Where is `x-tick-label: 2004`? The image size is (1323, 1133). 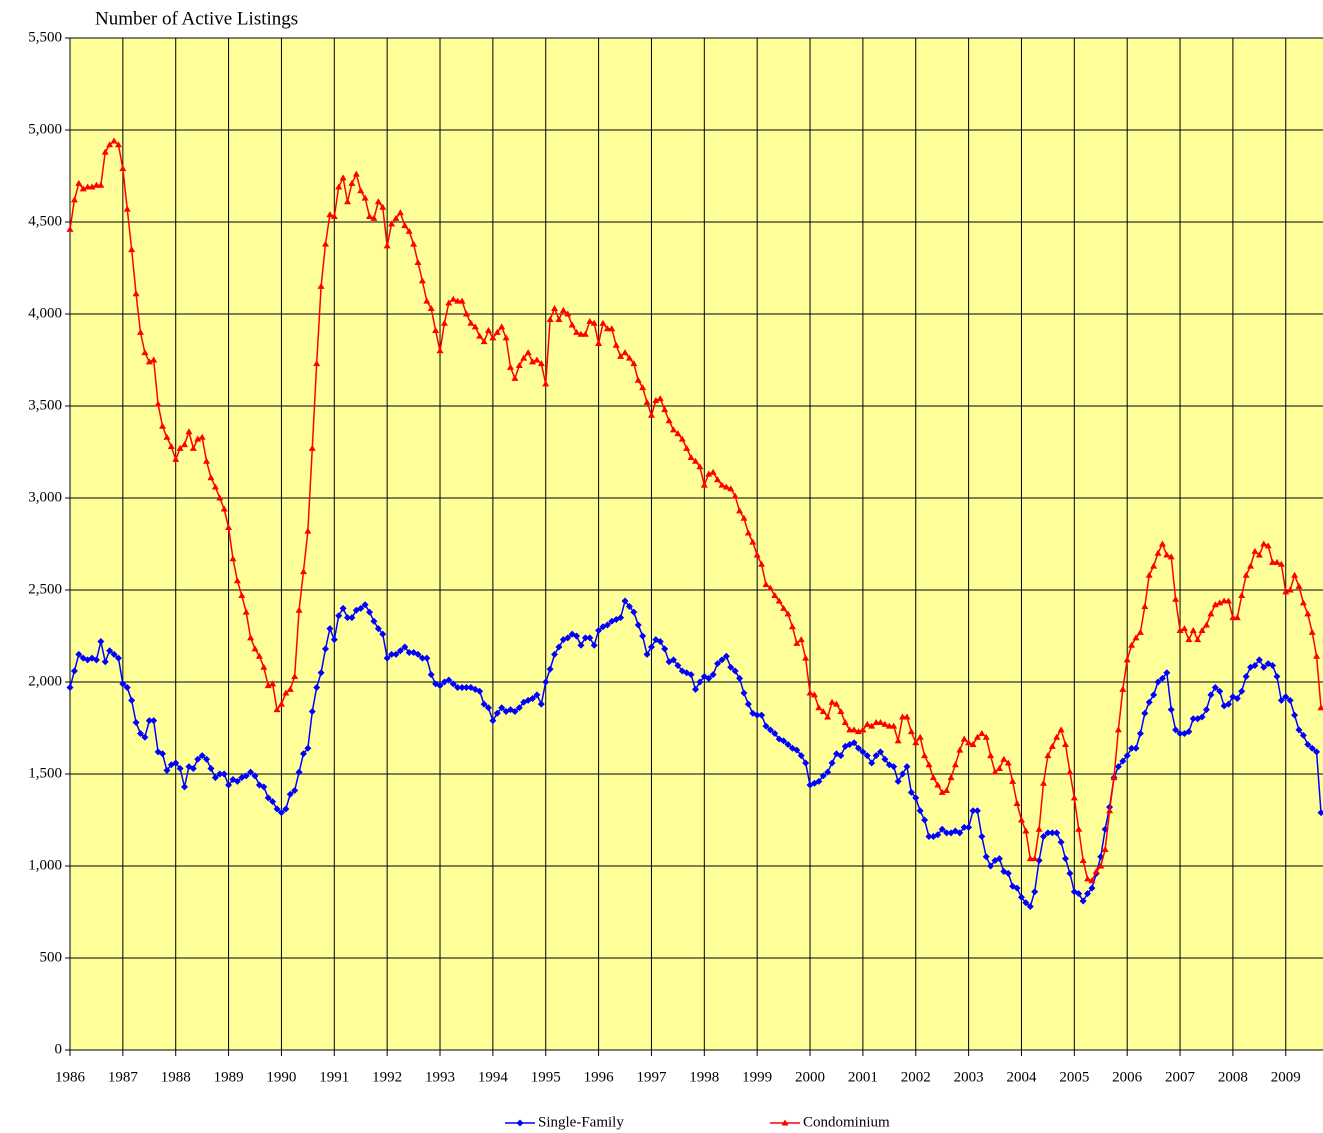
x-tick-label: 2004 is located at coordinates (1021, 1077).